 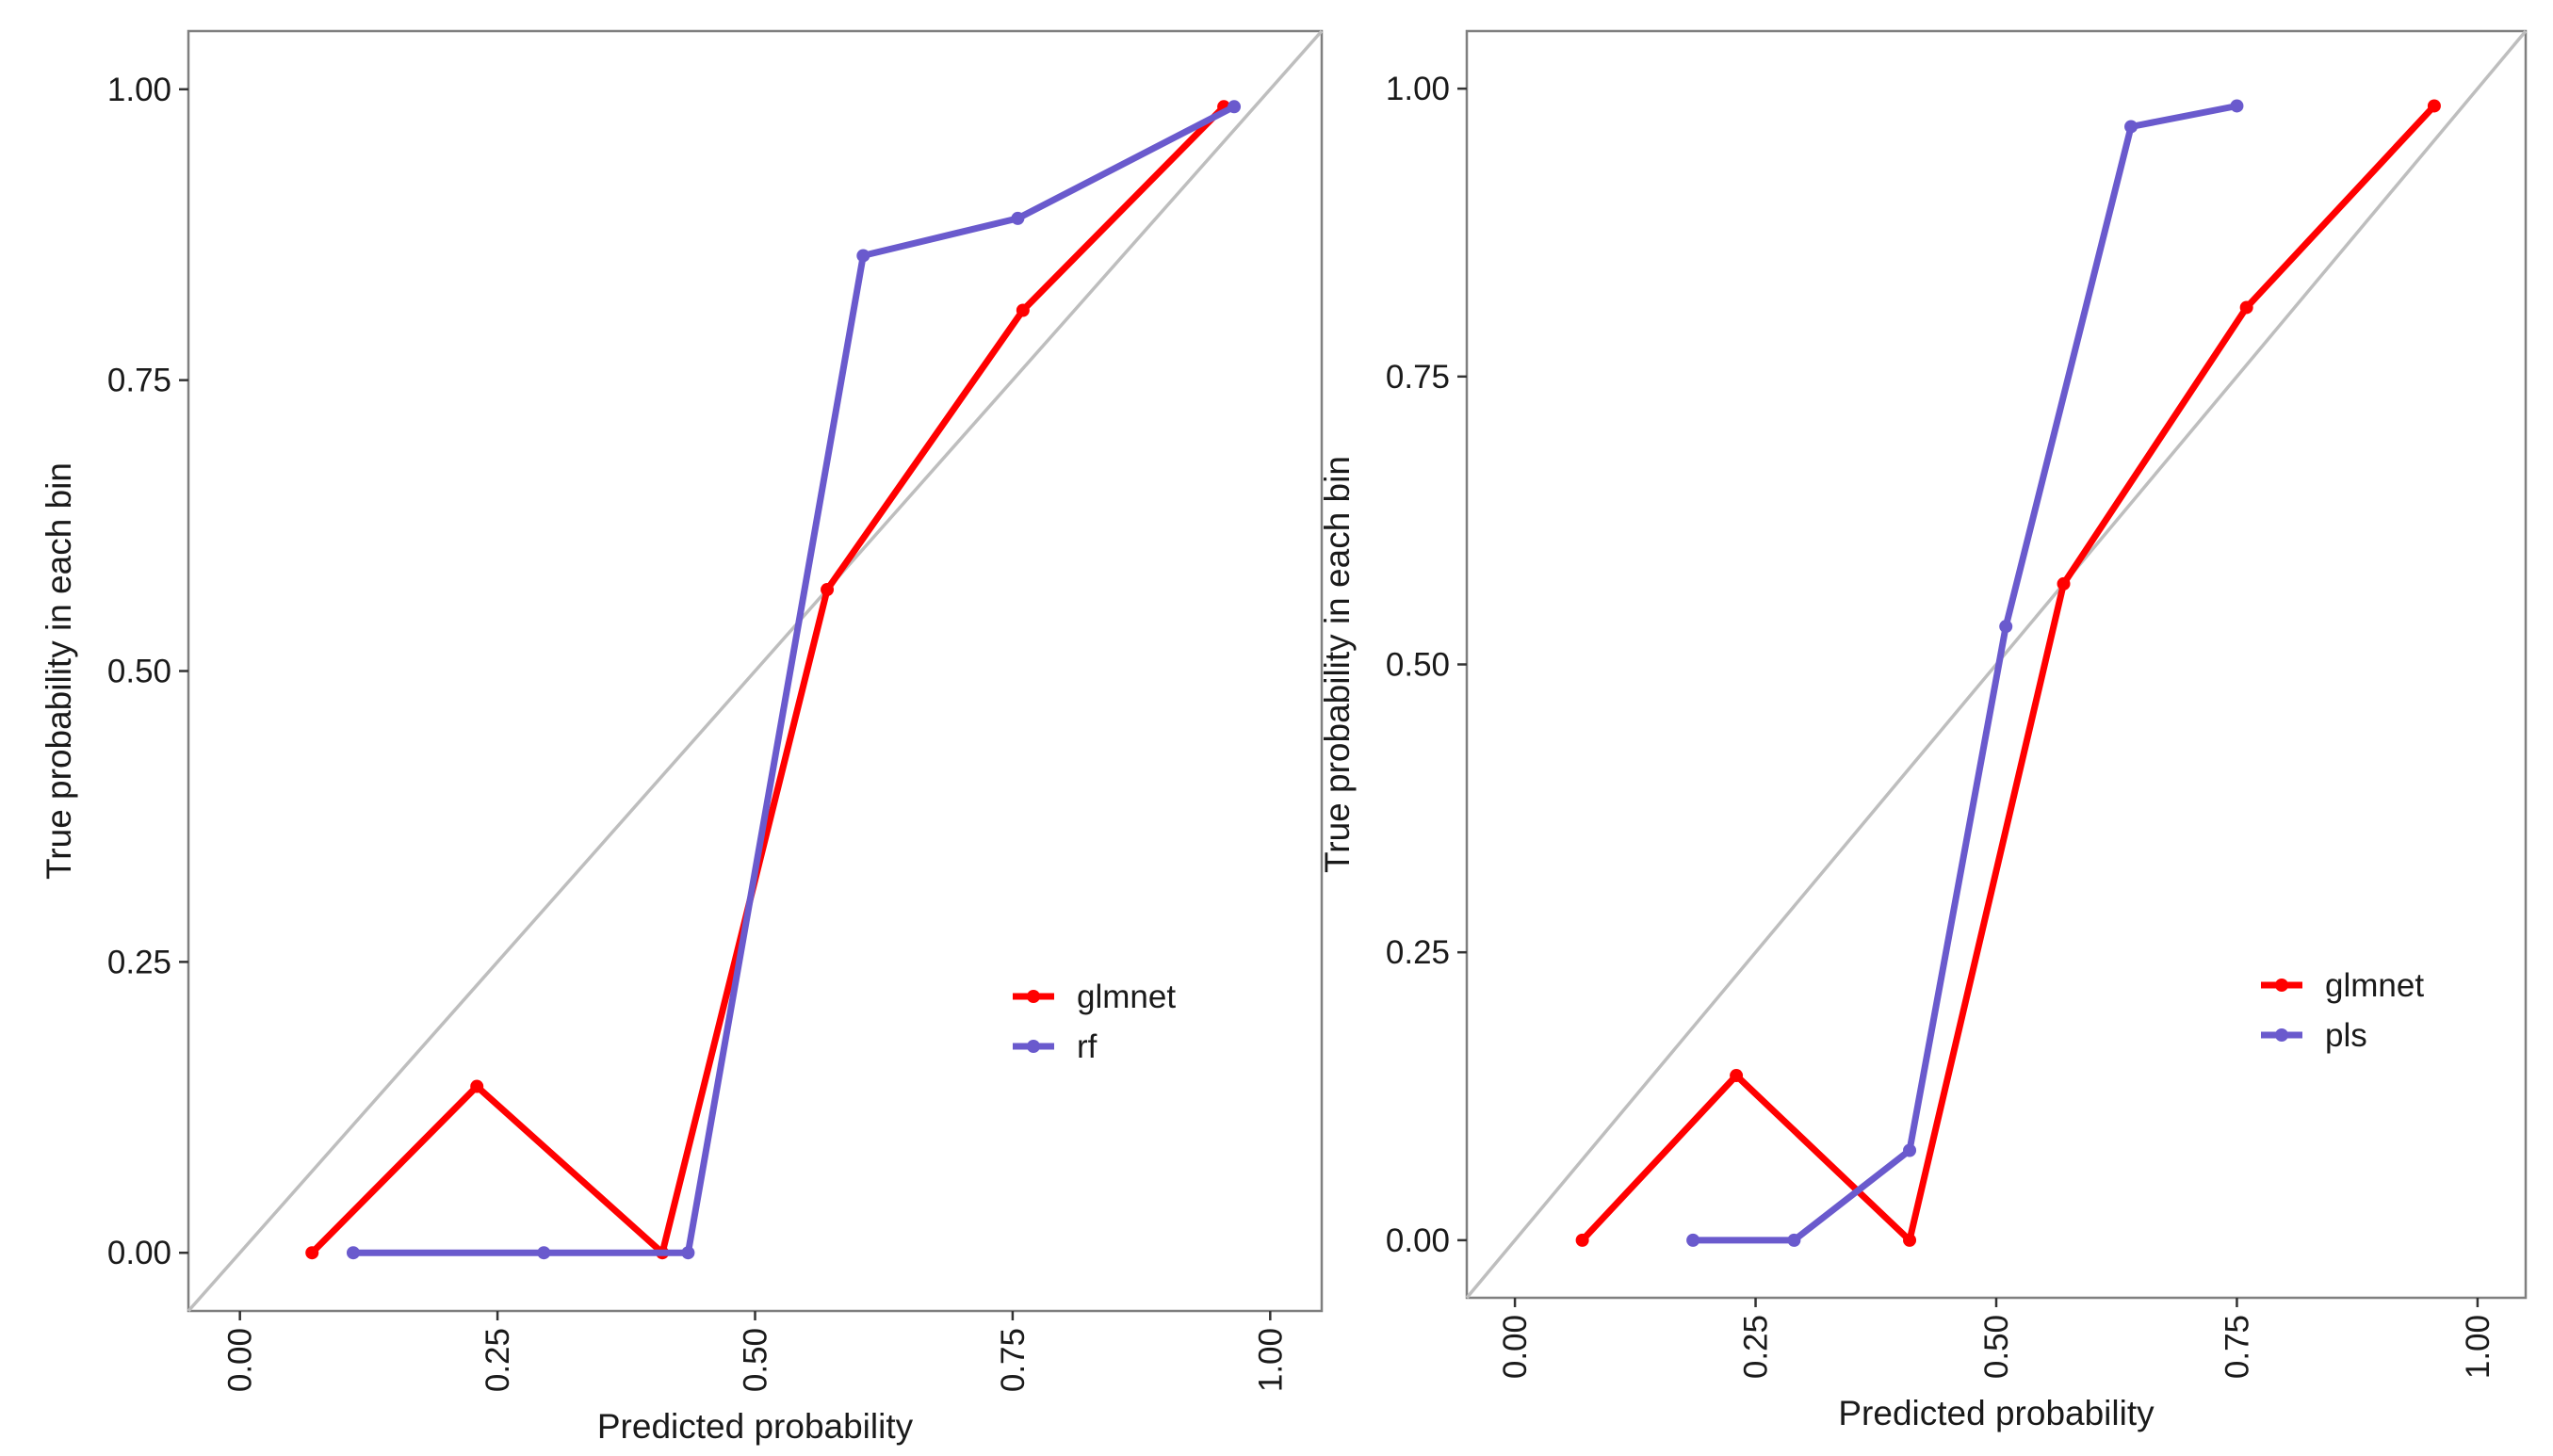 What do you see at coordinates (2281, 1035) in the screenshot?
I see `legend-key-point-pls` at bounding box center [2281, 1035].